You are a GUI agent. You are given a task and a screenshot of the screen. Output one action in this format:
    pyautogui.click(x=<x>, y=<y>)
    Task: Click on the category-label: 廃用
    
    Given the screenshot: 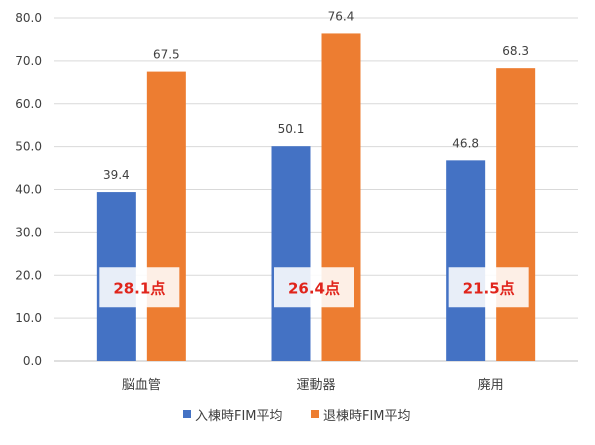 What is the action you would take?
    pyautogui.click(x=491, y=385)
    